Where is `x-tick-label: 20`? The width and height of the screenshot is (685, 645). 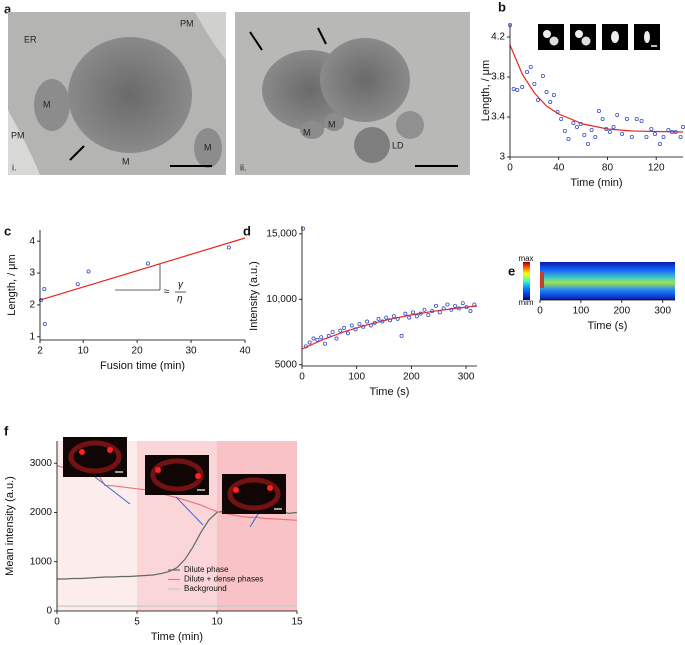 x-tick-label: 20 is located at coordinates (138, 351).